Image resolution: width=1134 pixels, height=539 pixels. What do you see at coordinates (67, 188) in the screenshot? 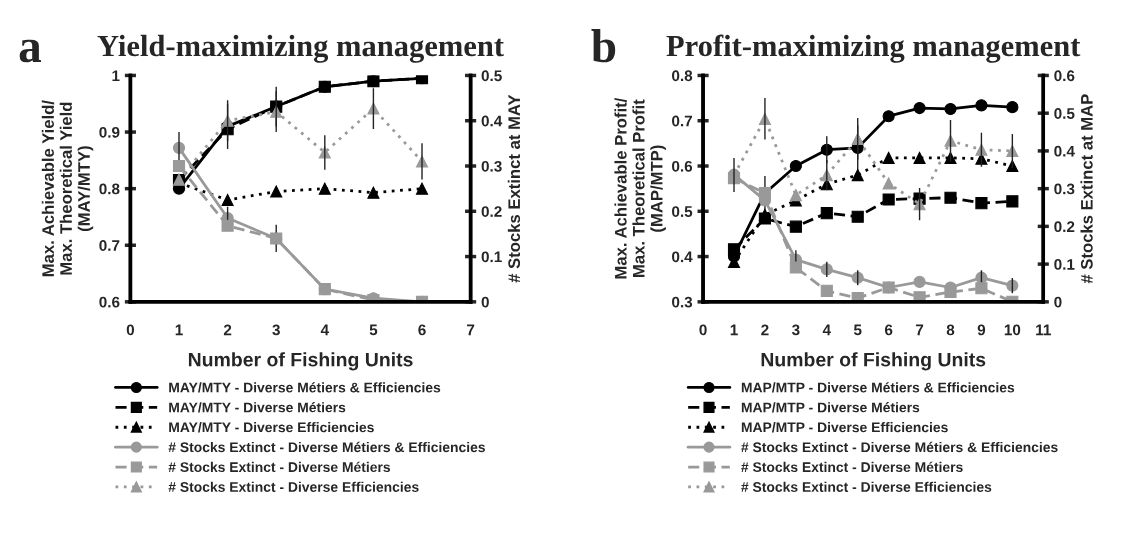
I see `y-axis-title: Max. Achievable Yield/ Max. Theoretical Yield (MAY/MTY)` at bounding box center [67, 188].